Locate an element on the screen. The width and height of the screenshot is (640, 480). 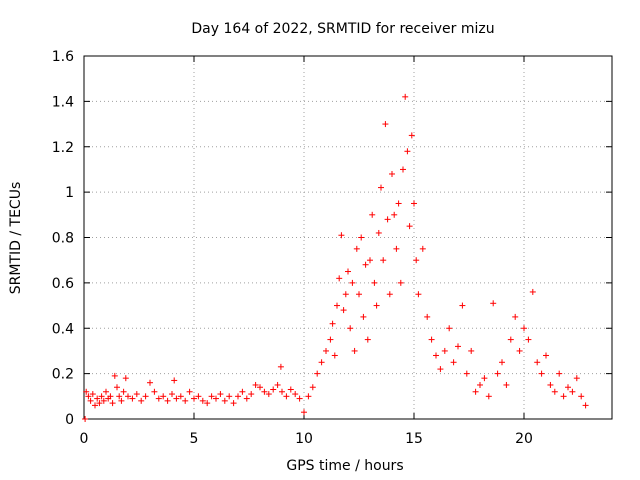
y-tick-label: 1 is located at coordinates (69, 193).